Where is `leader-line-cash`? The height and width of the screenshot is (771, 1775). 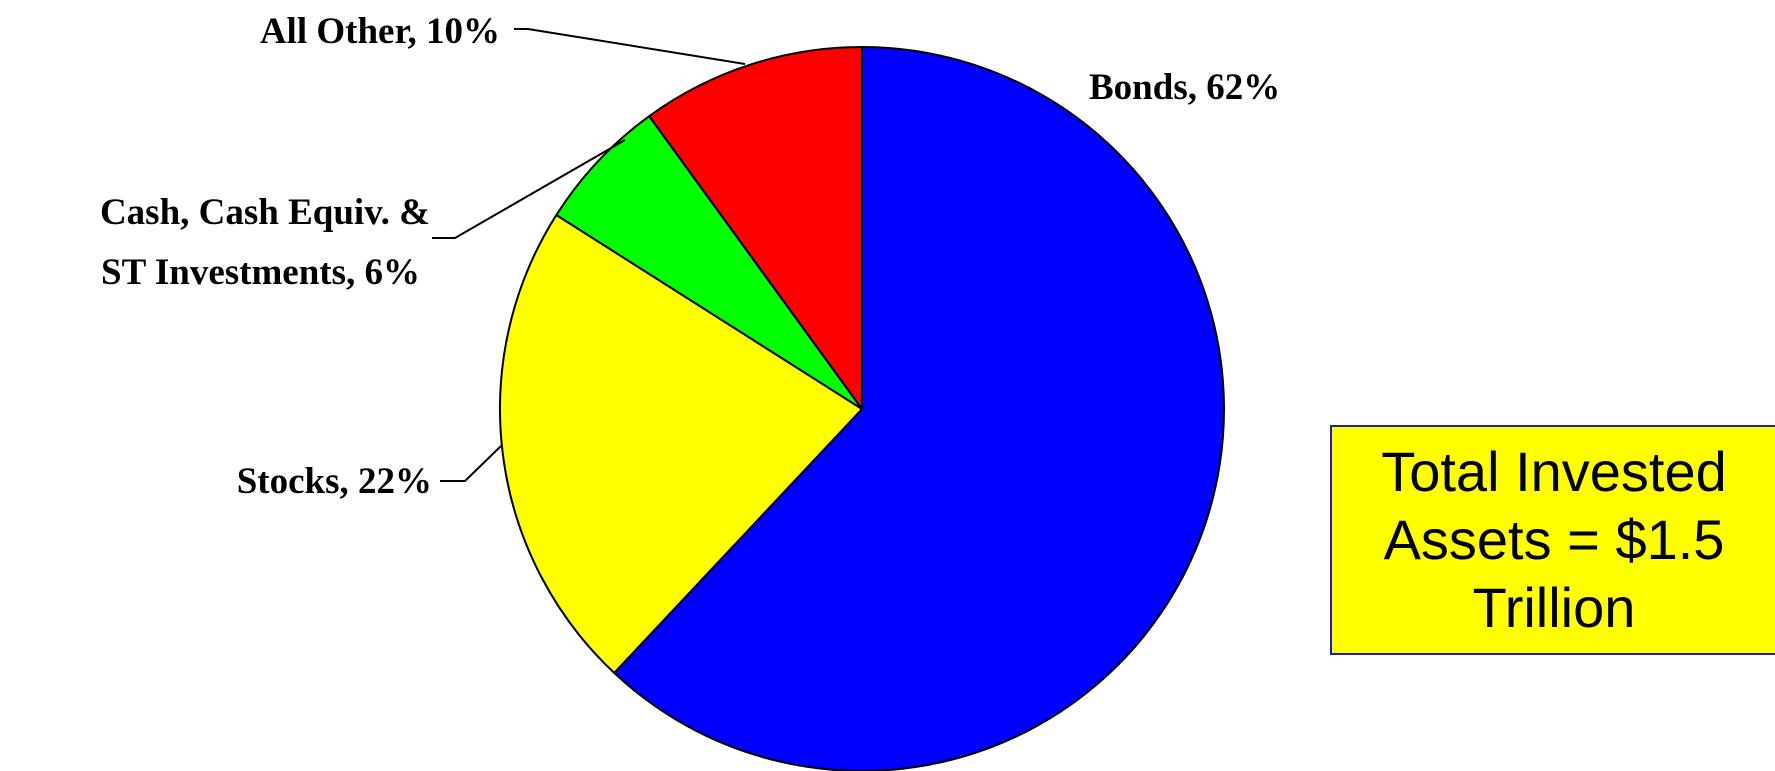 leader-line-cash is located at coordinates (529, 189).